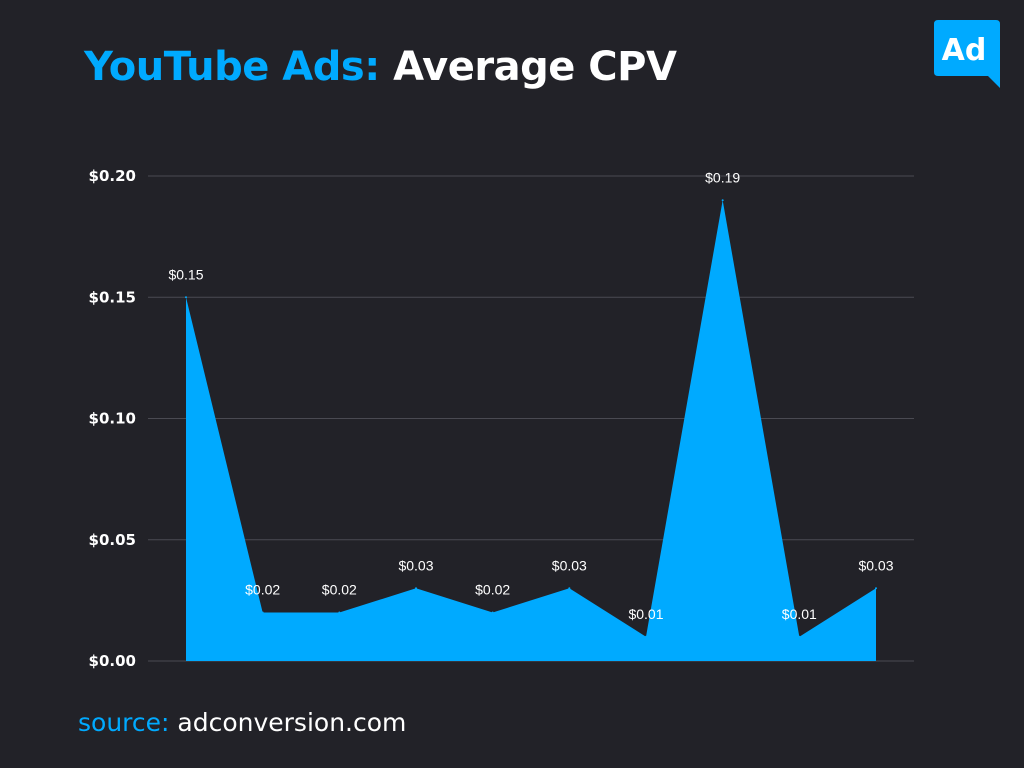 This screenshot has height=768, width=1024. I want to click on source-credit: source: adconversion.com, so click(242, 722).